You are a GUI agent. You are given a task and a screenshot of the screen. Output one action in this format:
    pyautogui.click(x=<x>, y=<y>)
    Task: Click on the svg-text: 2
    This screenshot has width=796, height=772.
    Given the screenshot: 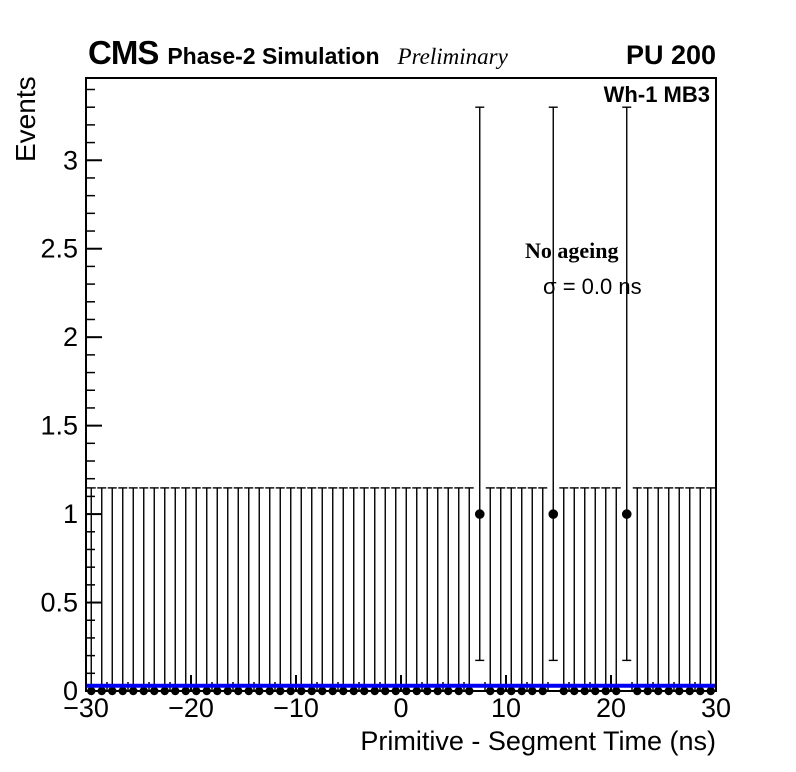 What is the action you would take?
    pyautogui.click(x=70, y=337)
    